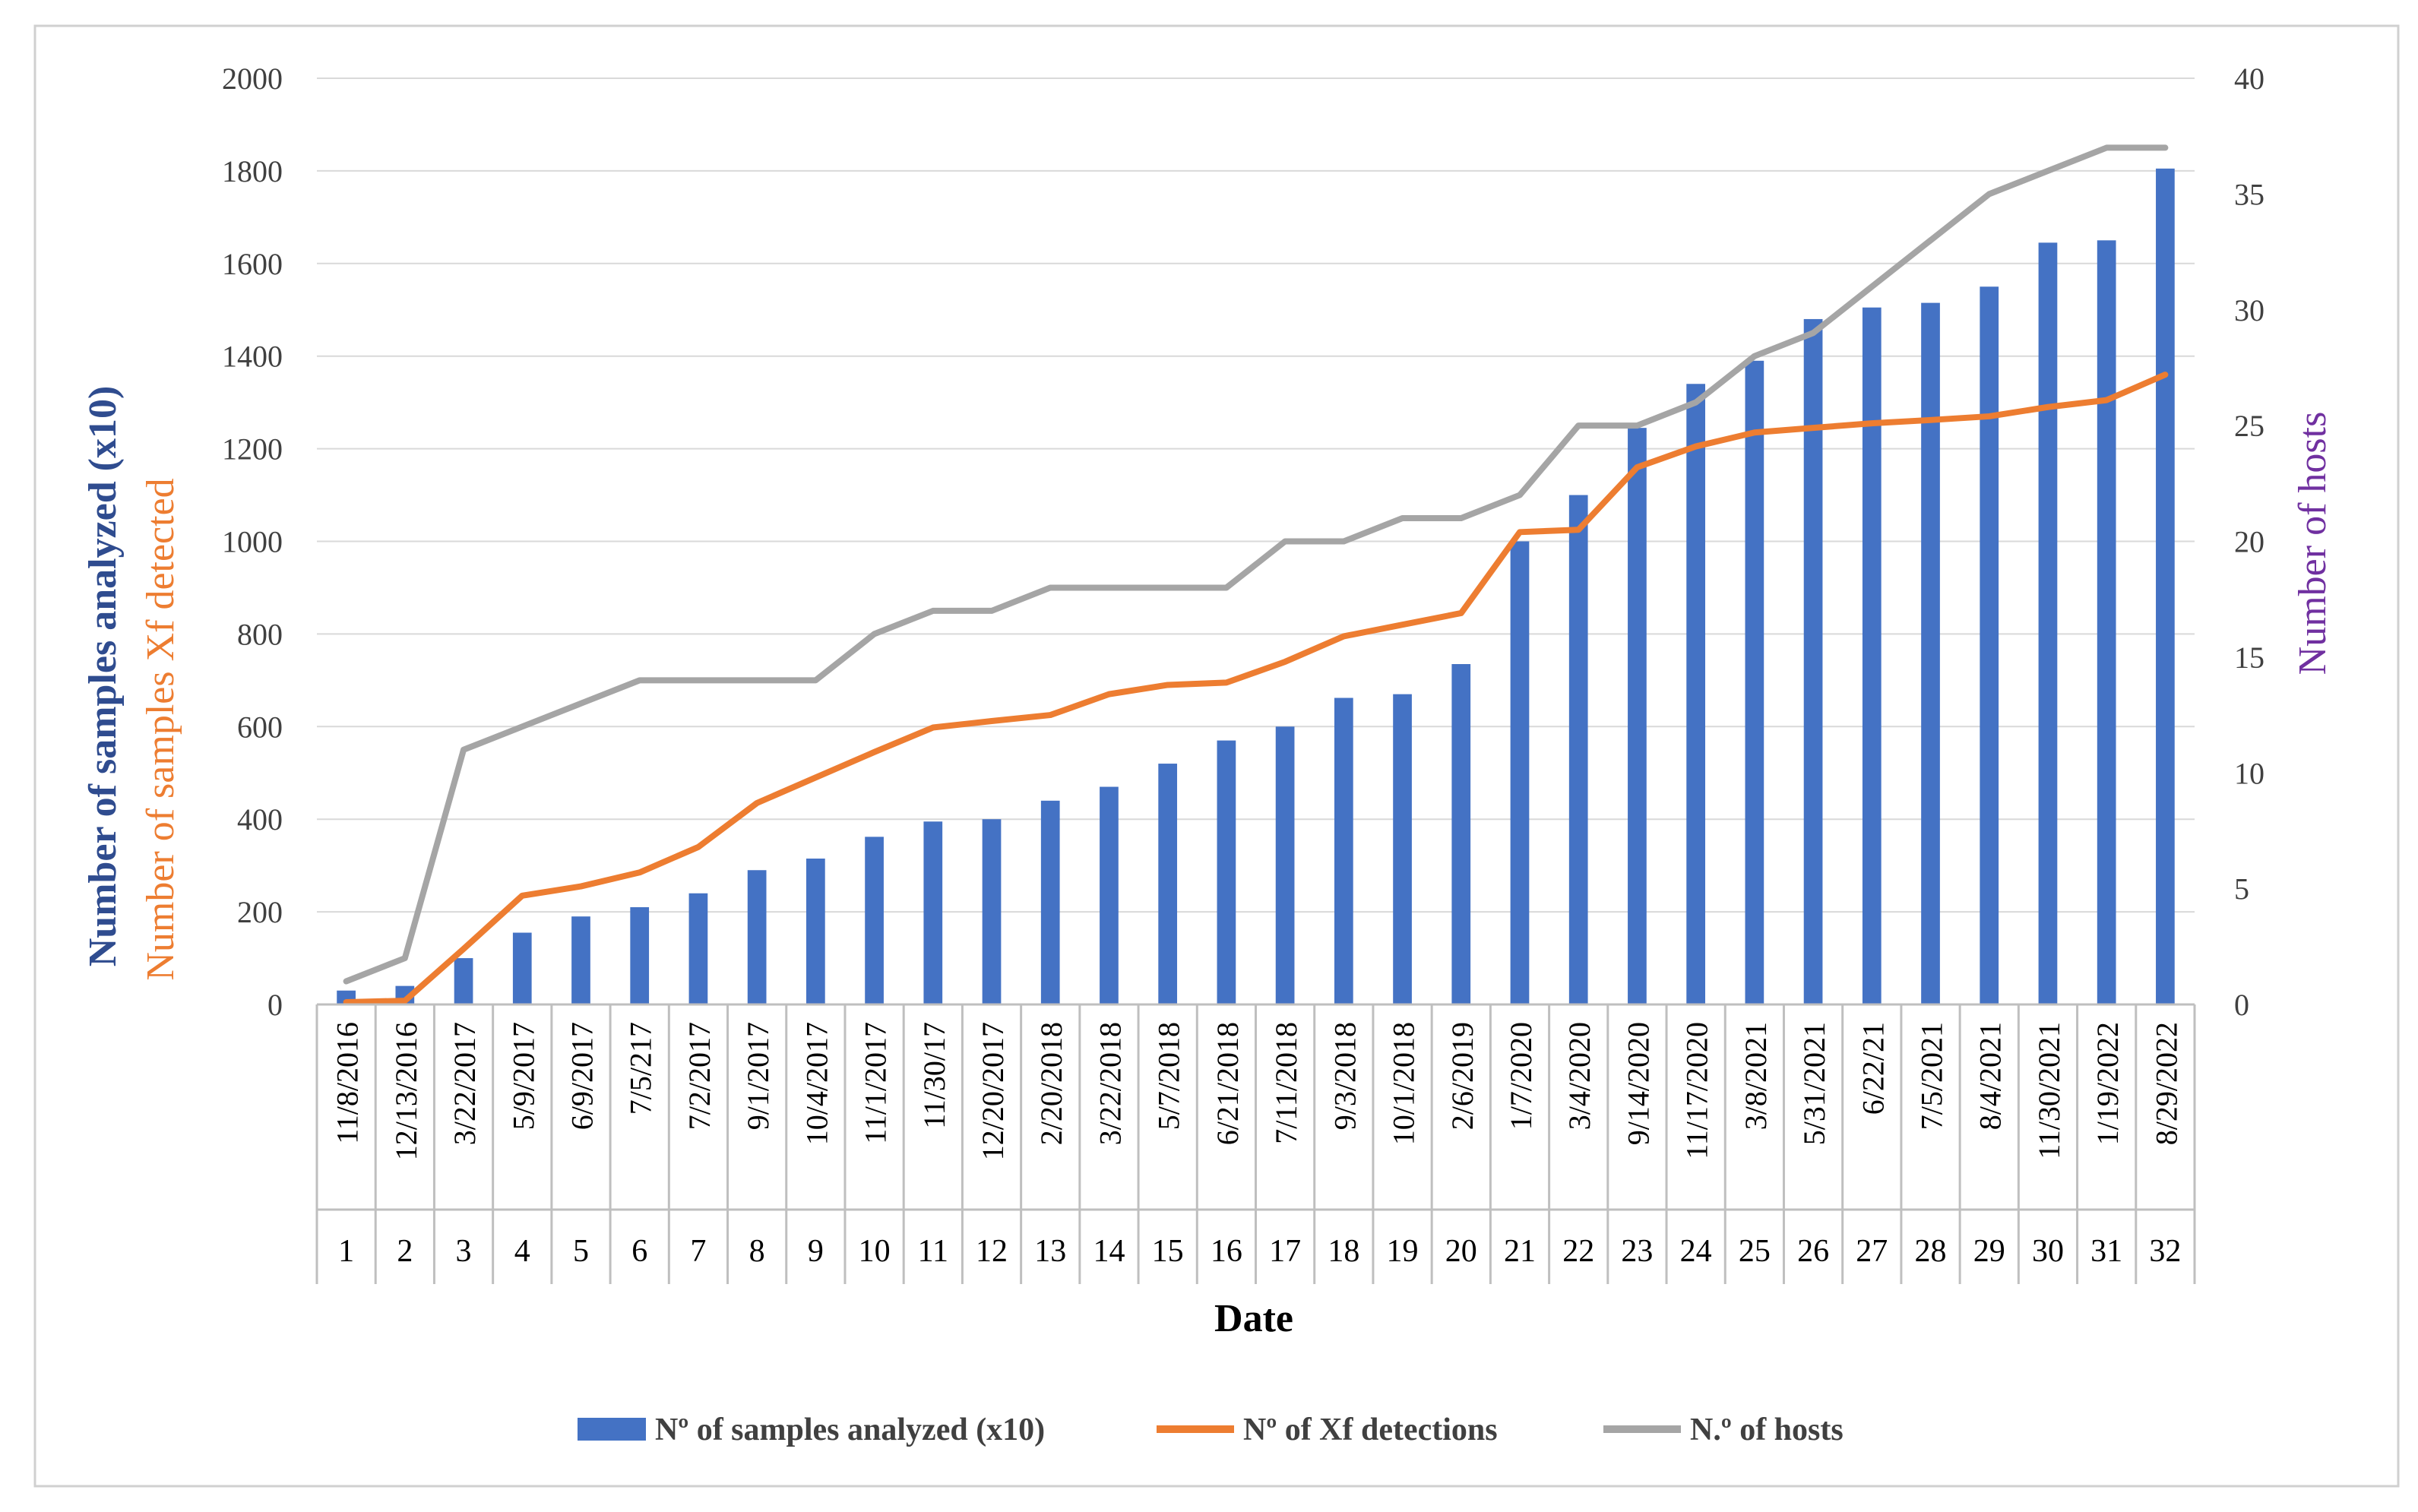  What do you see at coordinates (1370, 1429) in the screenshot?
I see `legend-label-detections: Nº of Xf detections` at bounding box center [1370, 1429].